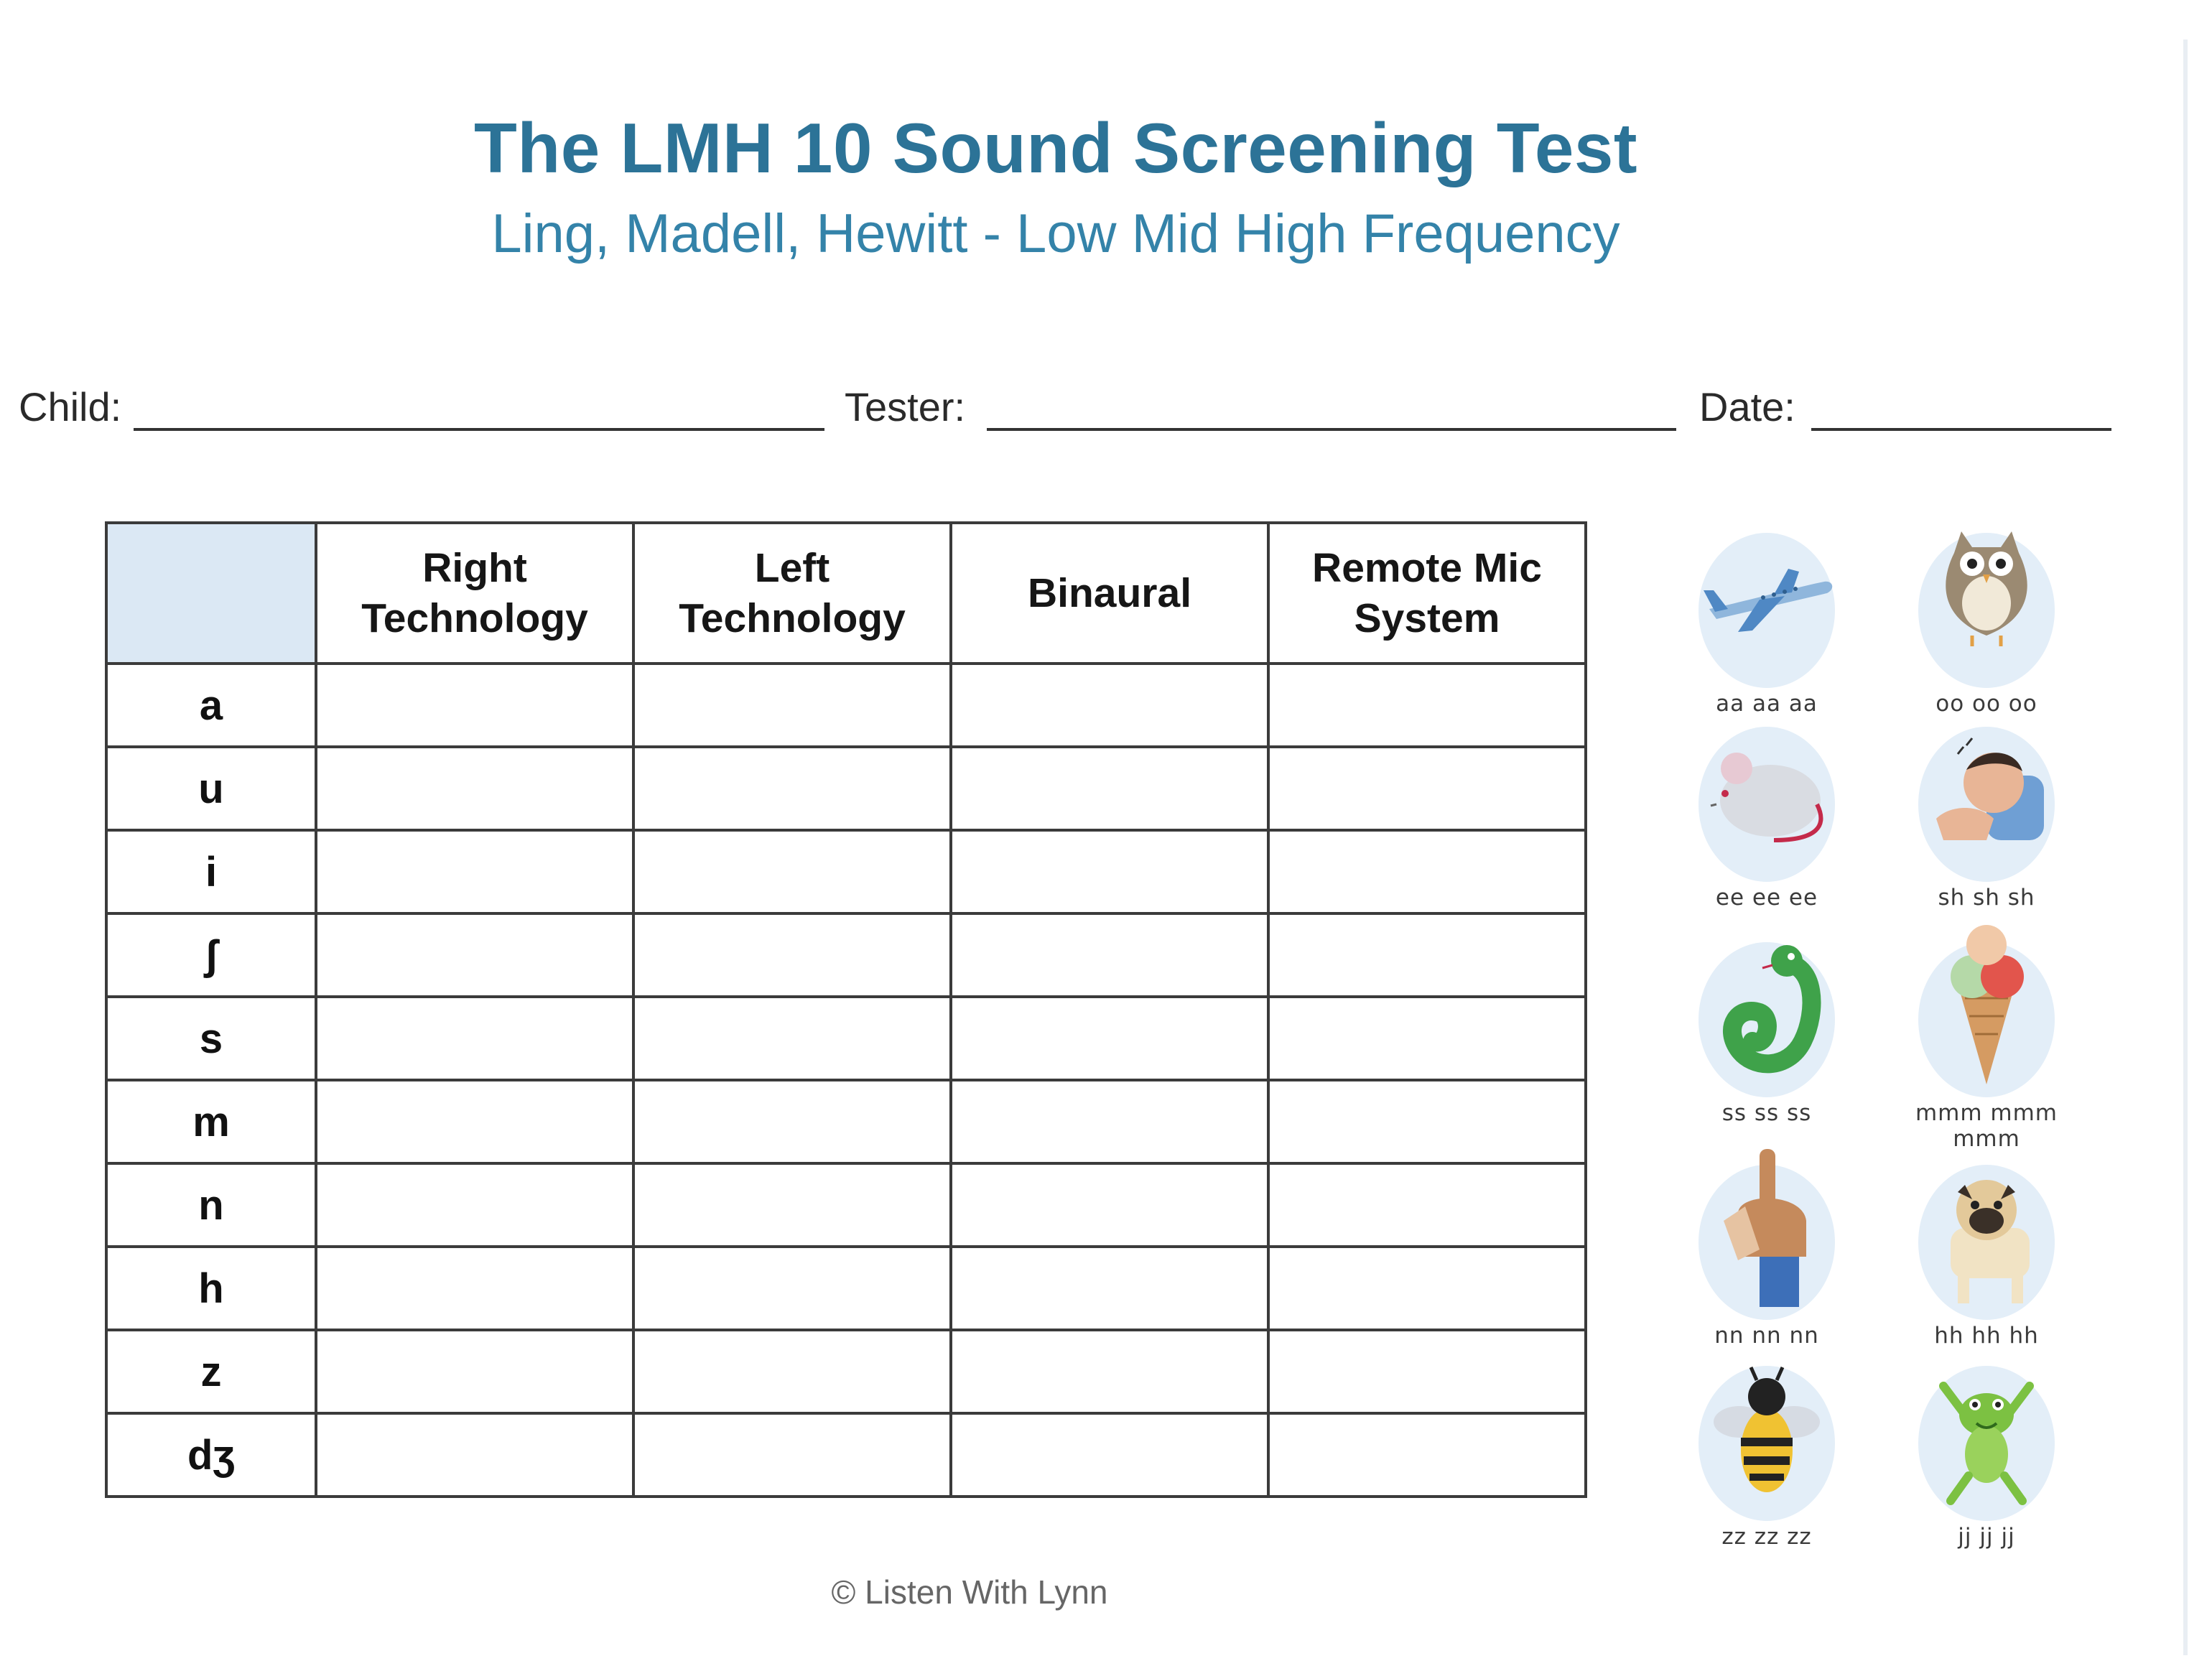 The image size is (2212, 1661). What do you see at coordinates (1867, 1027) in the screenshot?
I see `sound-picture-panel: aa aa aa oo oo oo ee ee ee` at bounding box center [1867, 1027].